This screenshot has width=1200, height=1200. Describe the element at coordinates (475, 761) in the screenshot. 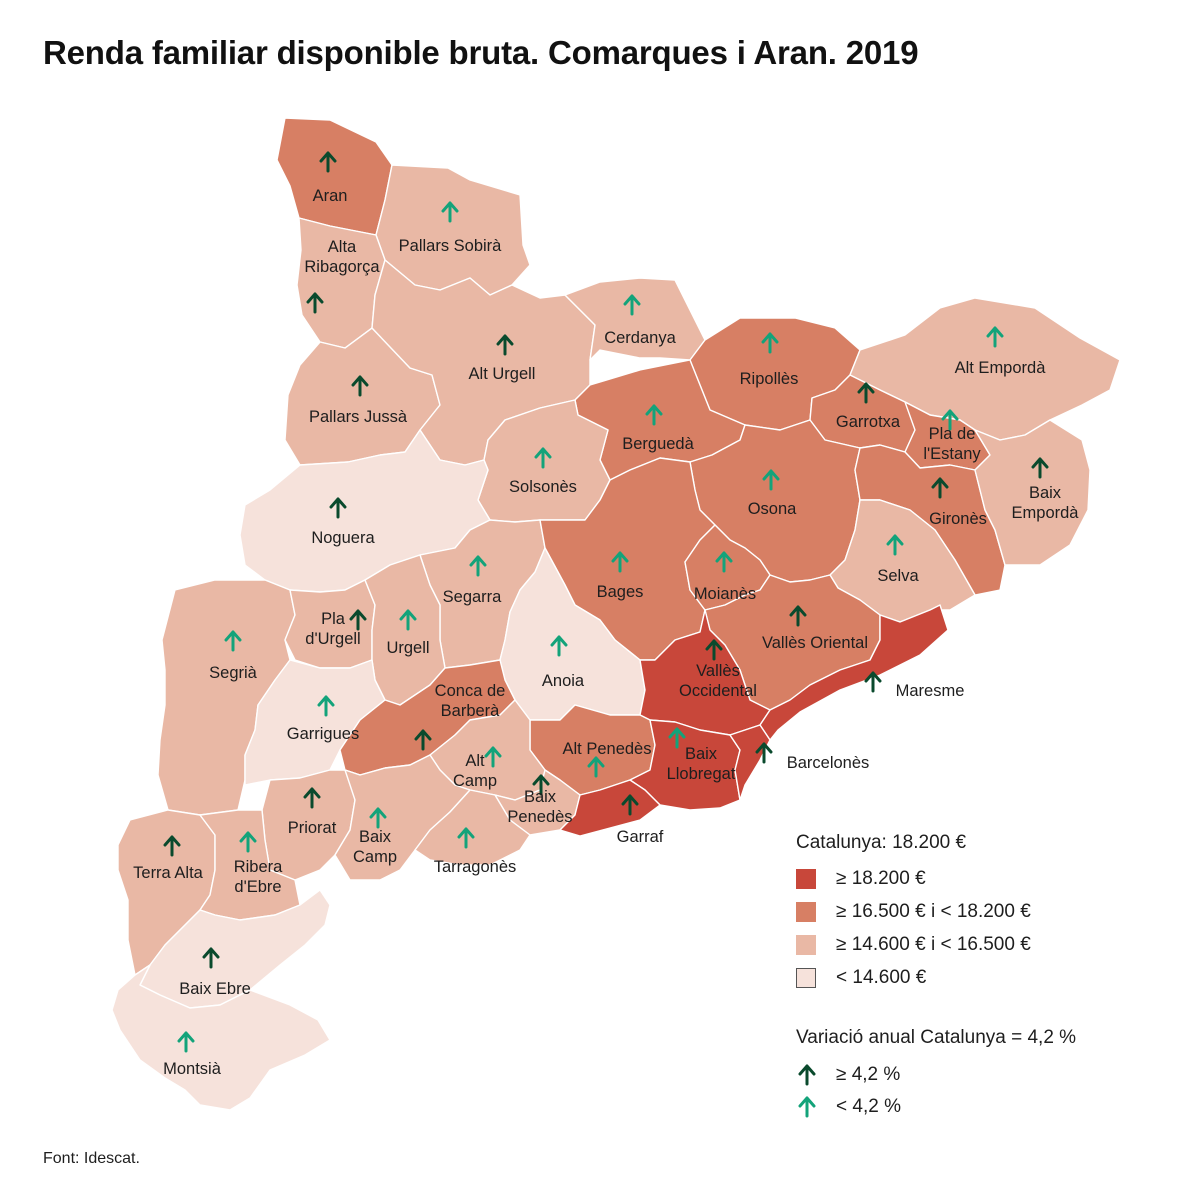

I see `region-name: Alt` at that location.